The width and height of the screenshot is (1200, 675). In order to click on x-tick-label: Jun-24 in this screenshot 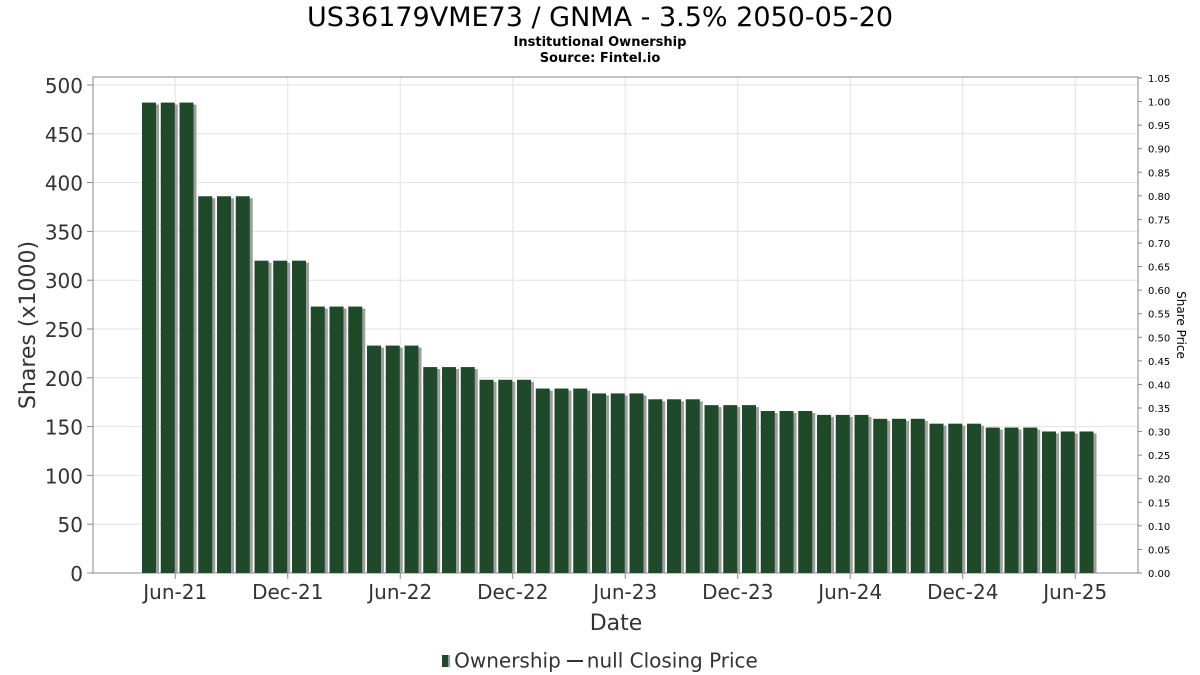, I will do `click(849, 592)`.